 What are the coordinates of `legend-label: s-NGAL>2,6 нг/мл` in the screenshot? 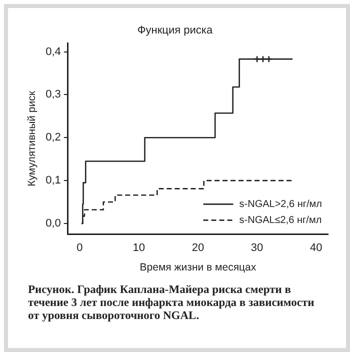 It's located at (280, 204).